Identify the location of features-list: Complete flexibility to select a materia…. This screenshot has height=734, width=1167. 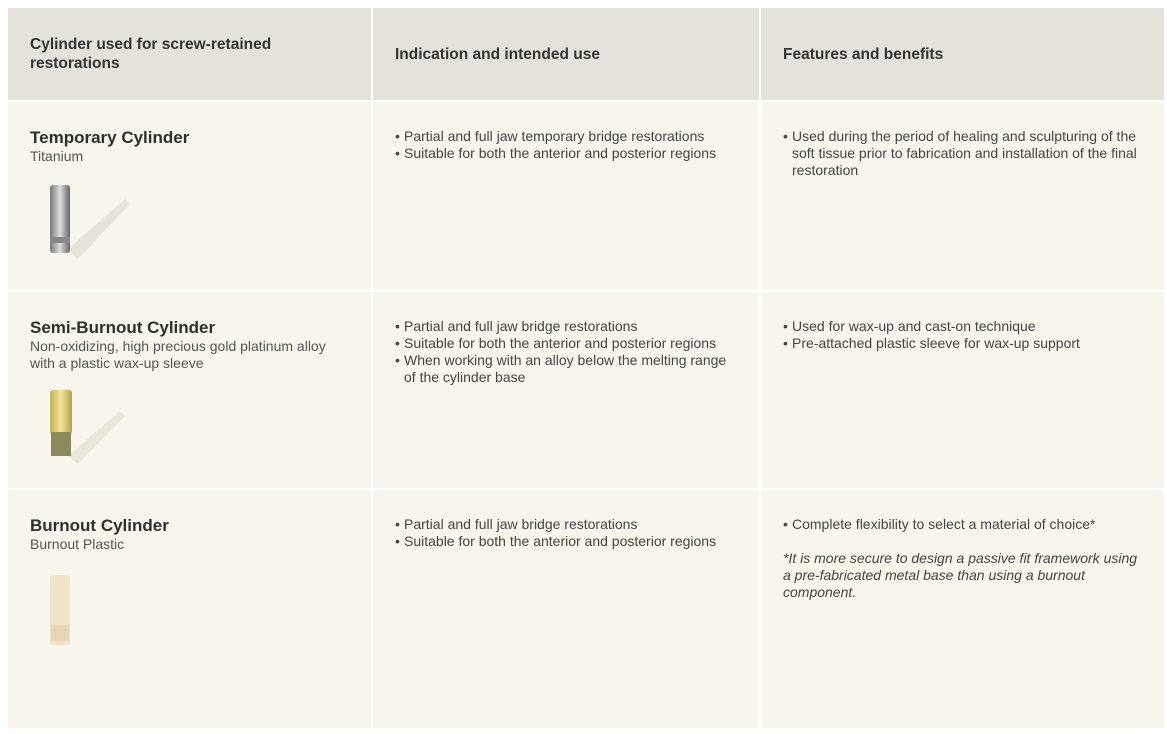
(963, 524).